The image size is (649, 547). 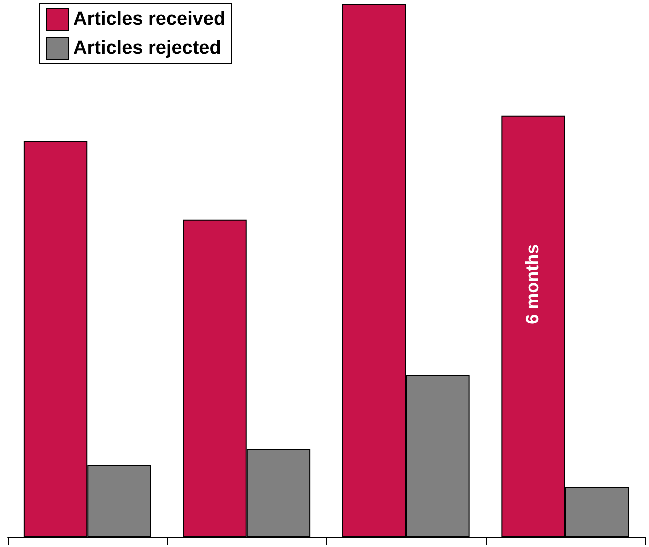 I want to click on legend-label: Articles rejected, so click(x=148, y=48).